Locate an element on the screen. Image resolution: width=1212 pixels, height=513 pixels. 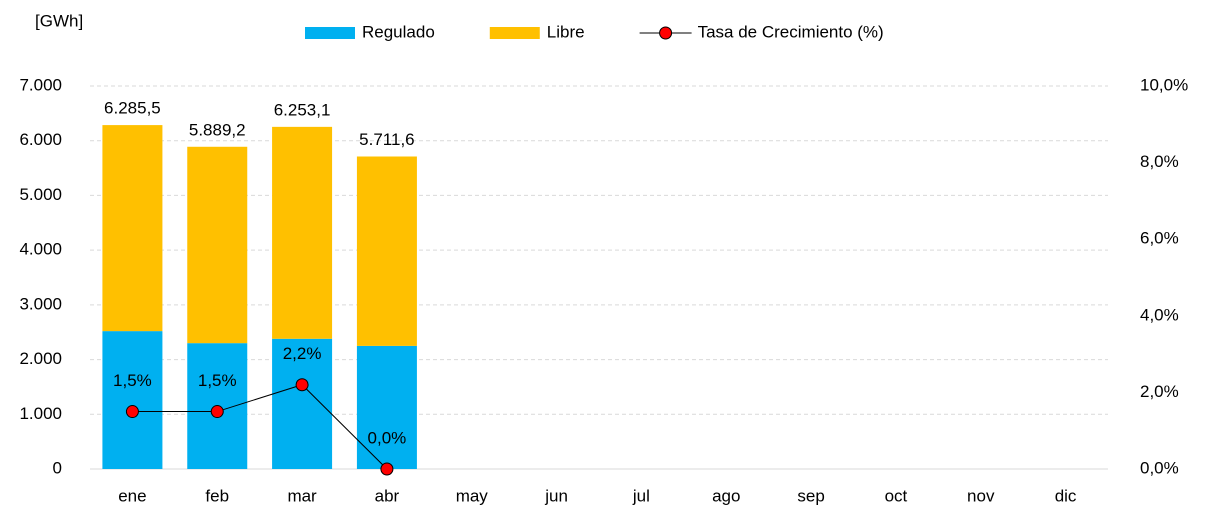
total-label: 6.285,5 is located at coordinates (132, 108).